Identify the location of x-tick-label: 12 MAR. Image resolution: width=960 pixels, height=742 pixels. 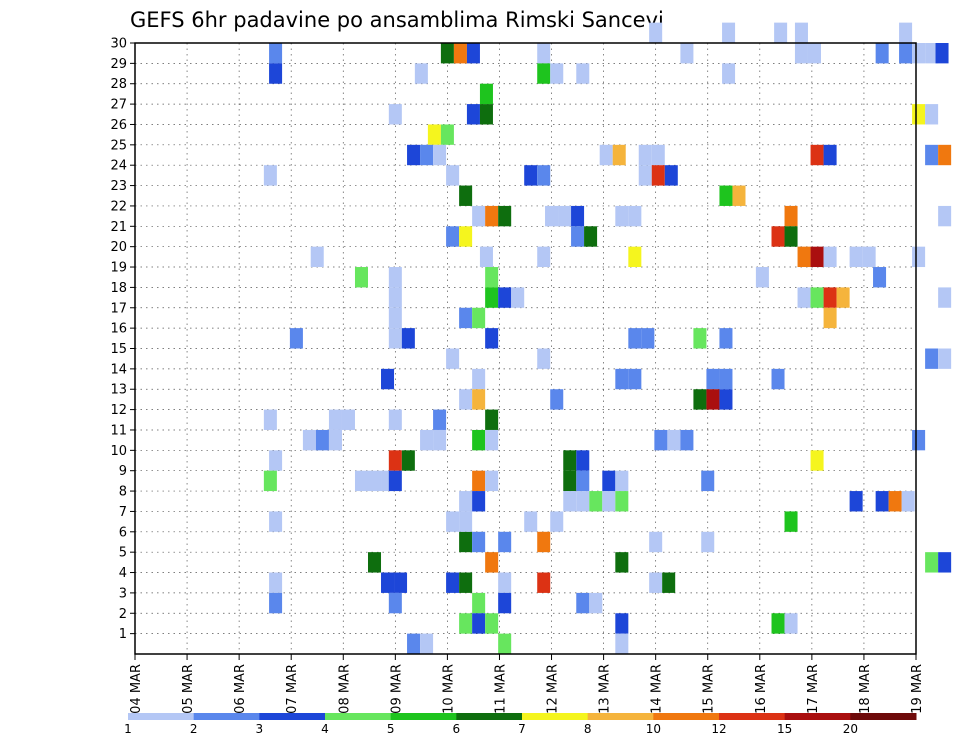
(553, 689).